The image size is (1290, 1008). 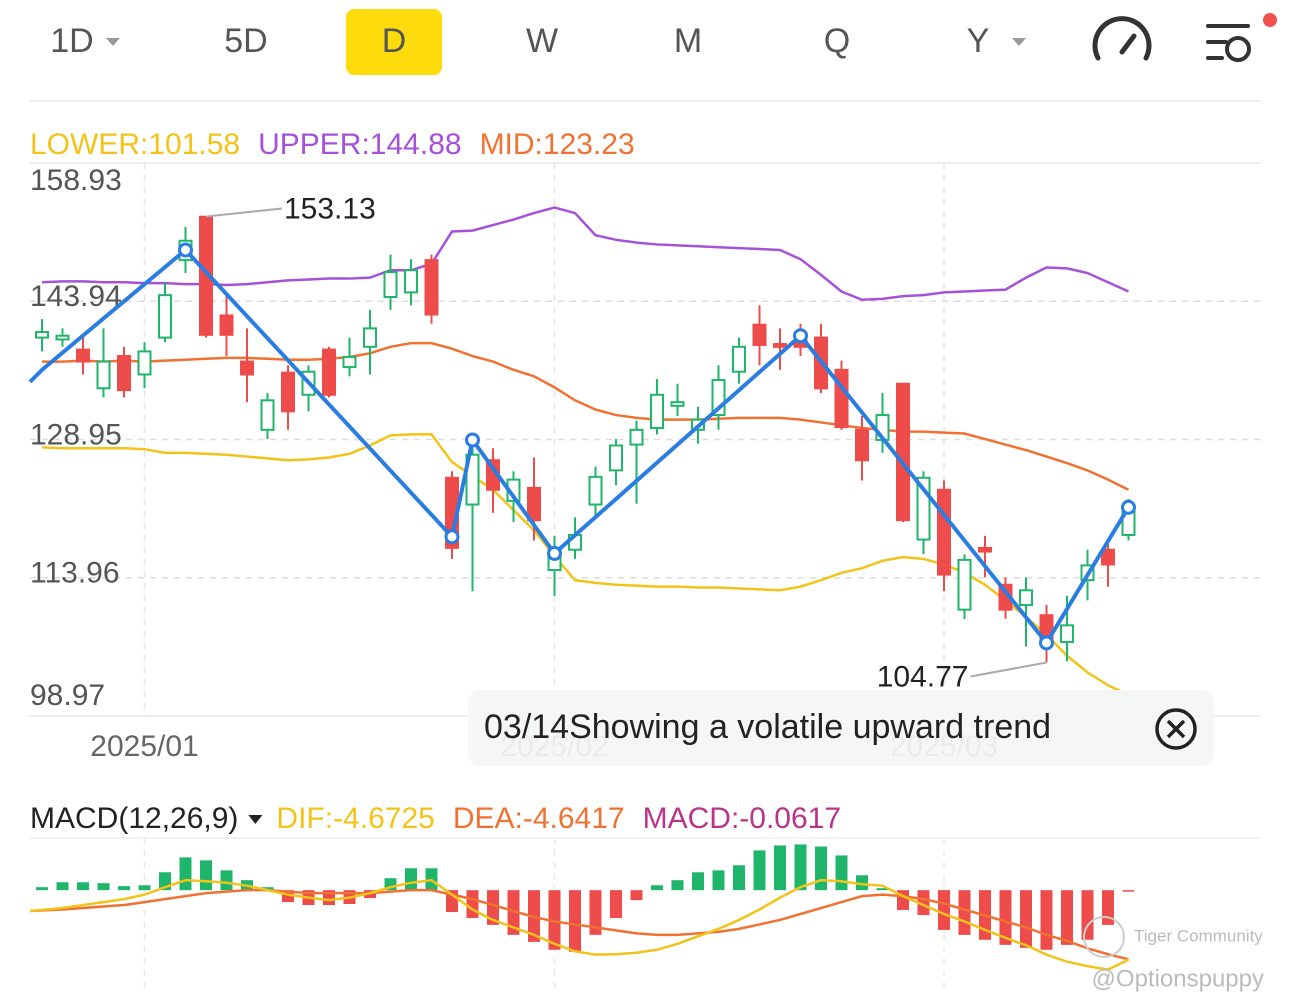 I want to click on tab: D, so click(x=394, y=42).